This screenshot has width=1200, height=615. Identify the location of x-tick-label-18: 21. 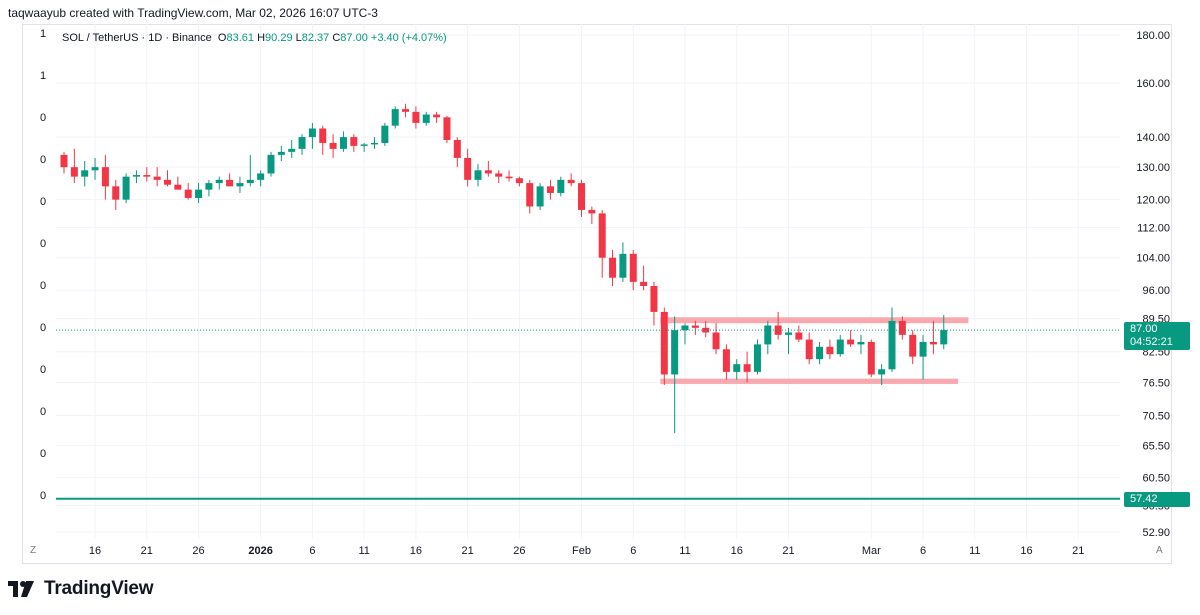
(1078, 551).